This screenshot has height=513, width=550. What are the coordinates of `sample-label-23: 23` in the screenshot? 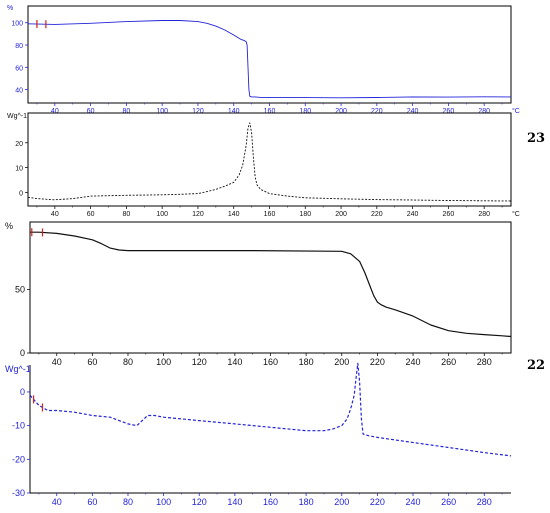 It's located at (536, 138).